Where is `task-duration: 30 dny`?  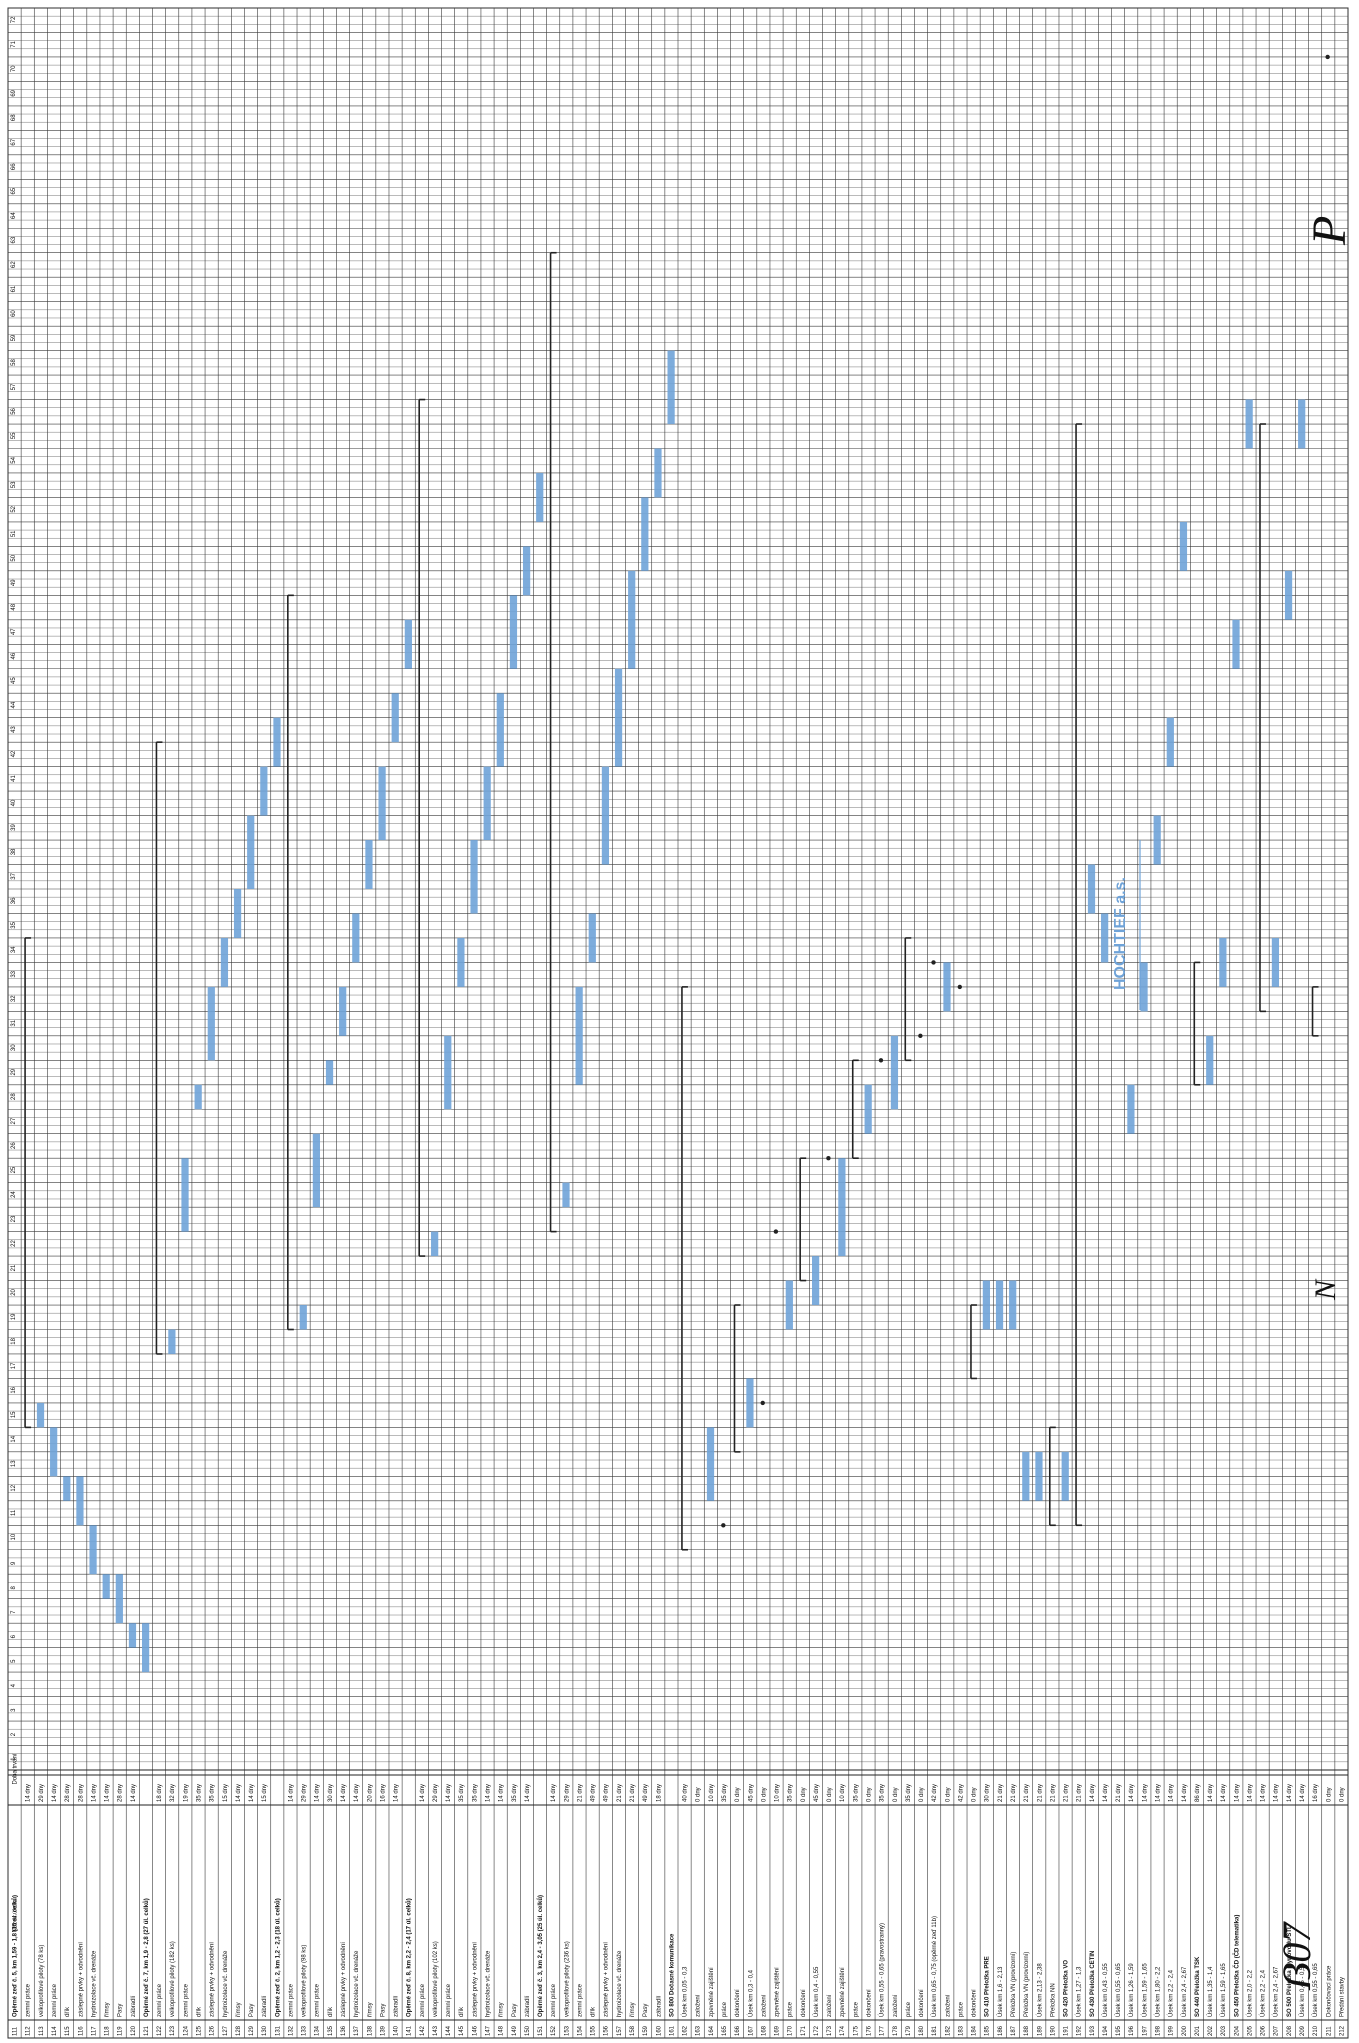 task-duration: 30 dny is located at coordinates (331, 1793).